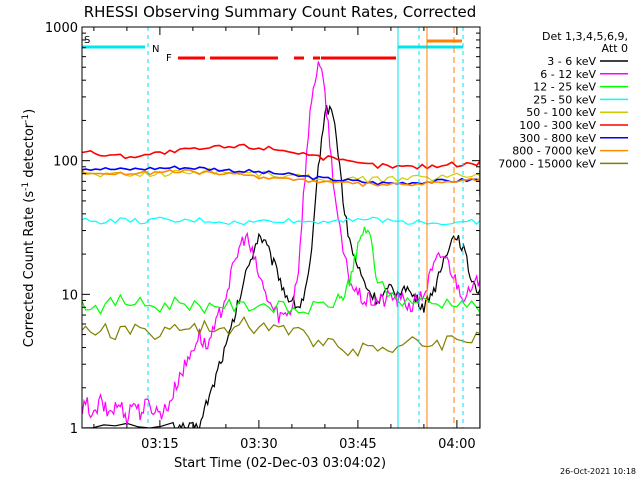  What do you see at coordinates (74, 429) in the screenshot?
I see `y-tick-label: 1` at bounding box center [74, 429].